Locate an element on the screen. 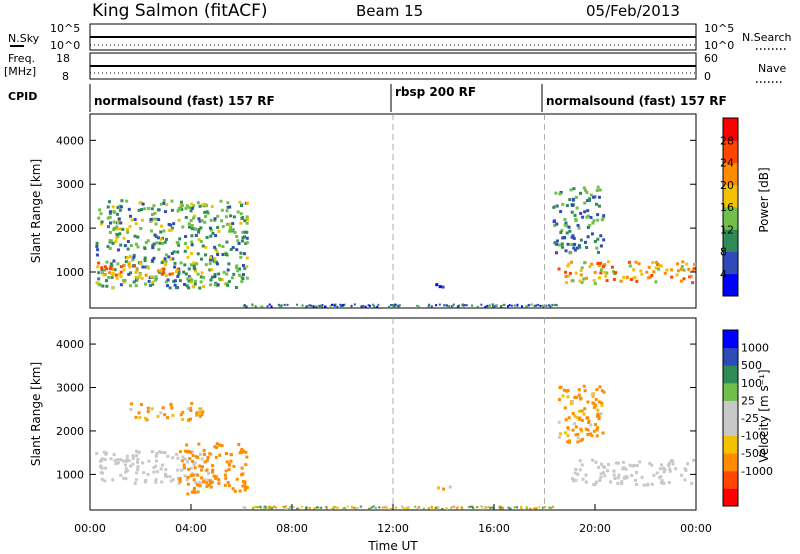 This screenshot has width=800, height=554. freq-unit: [MHz] is located at coordinates (20, 71).